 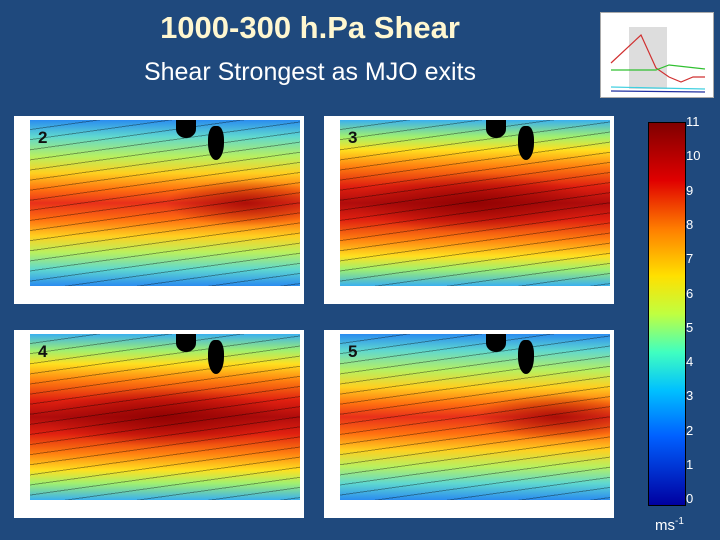 What do you see at coordinates (43, 351) in the screenshot?
I see `panel-label: 4` at bounding box center [43, 351].